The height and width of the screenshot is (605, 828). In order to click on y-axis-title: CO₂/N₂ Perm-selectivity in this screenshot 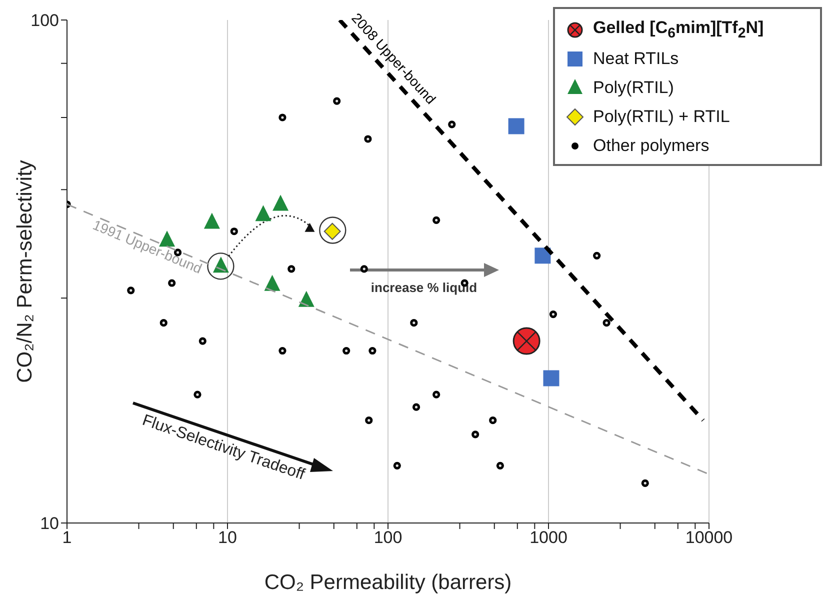, I will do `click(25, 271)`.